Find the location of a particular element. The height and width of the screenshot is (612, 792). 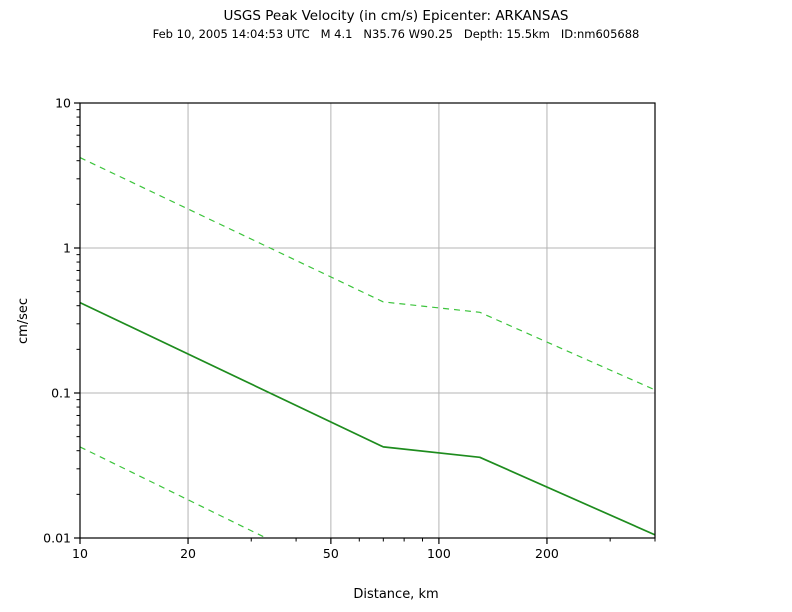

x-tick-label: 10 is located at coordinates (80, 553).